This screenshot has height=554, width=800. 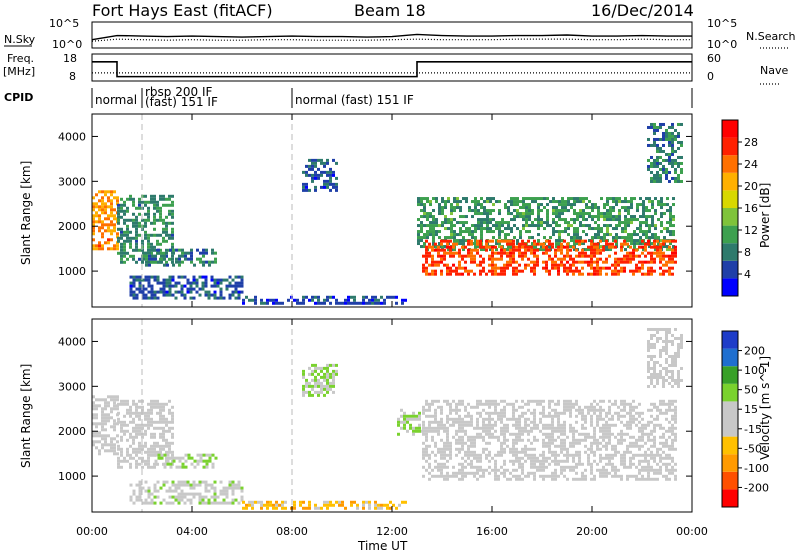 I want to click on power-ylabel: Slant Range [km], so click(x=26, y=213).